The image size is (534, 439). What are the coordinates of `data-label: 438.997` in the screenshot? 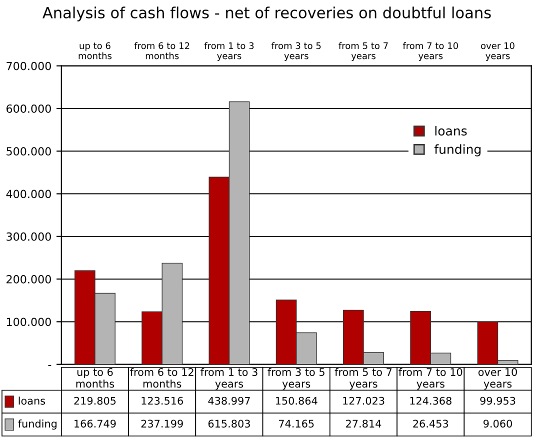 It's located at (229, 400).